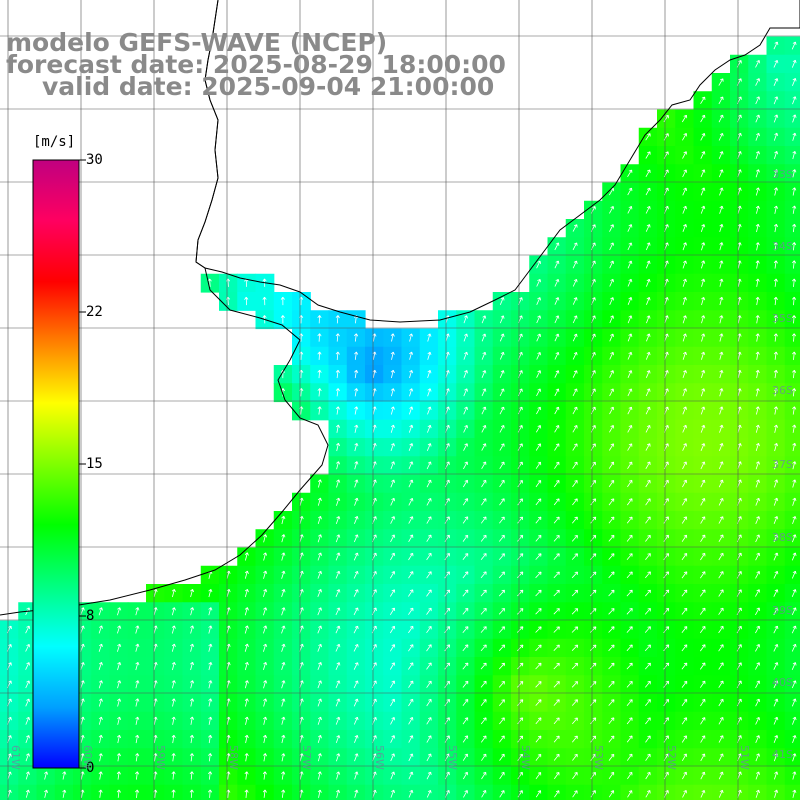  Describe the element at coordinates (56, 464) in the screenshot. I see `colorbar-scale` at that location.